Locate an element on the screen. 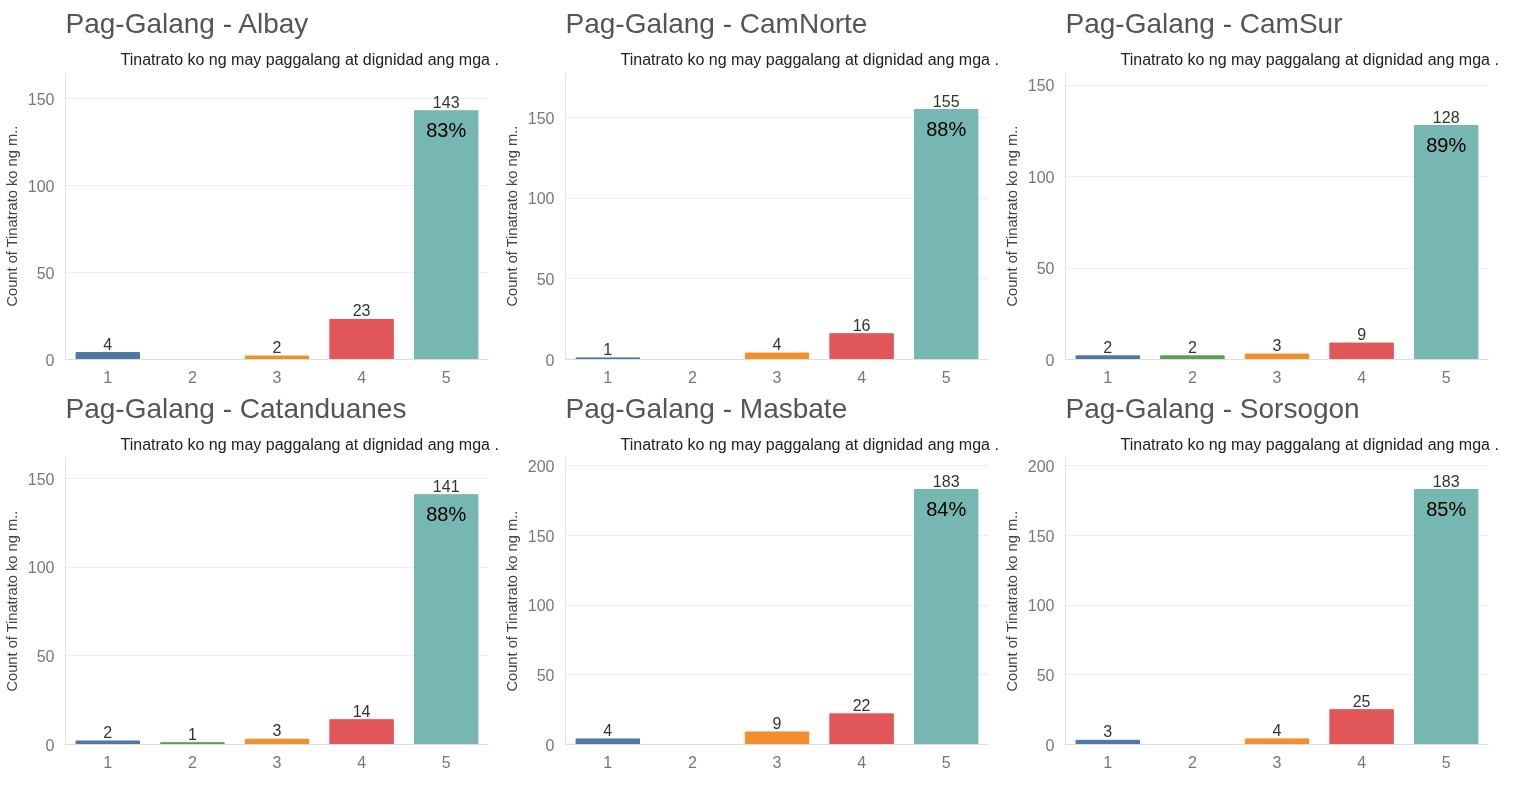 This screenshot has height=785, width=1525. data-label: 14 is located at coordinates (361, 711).